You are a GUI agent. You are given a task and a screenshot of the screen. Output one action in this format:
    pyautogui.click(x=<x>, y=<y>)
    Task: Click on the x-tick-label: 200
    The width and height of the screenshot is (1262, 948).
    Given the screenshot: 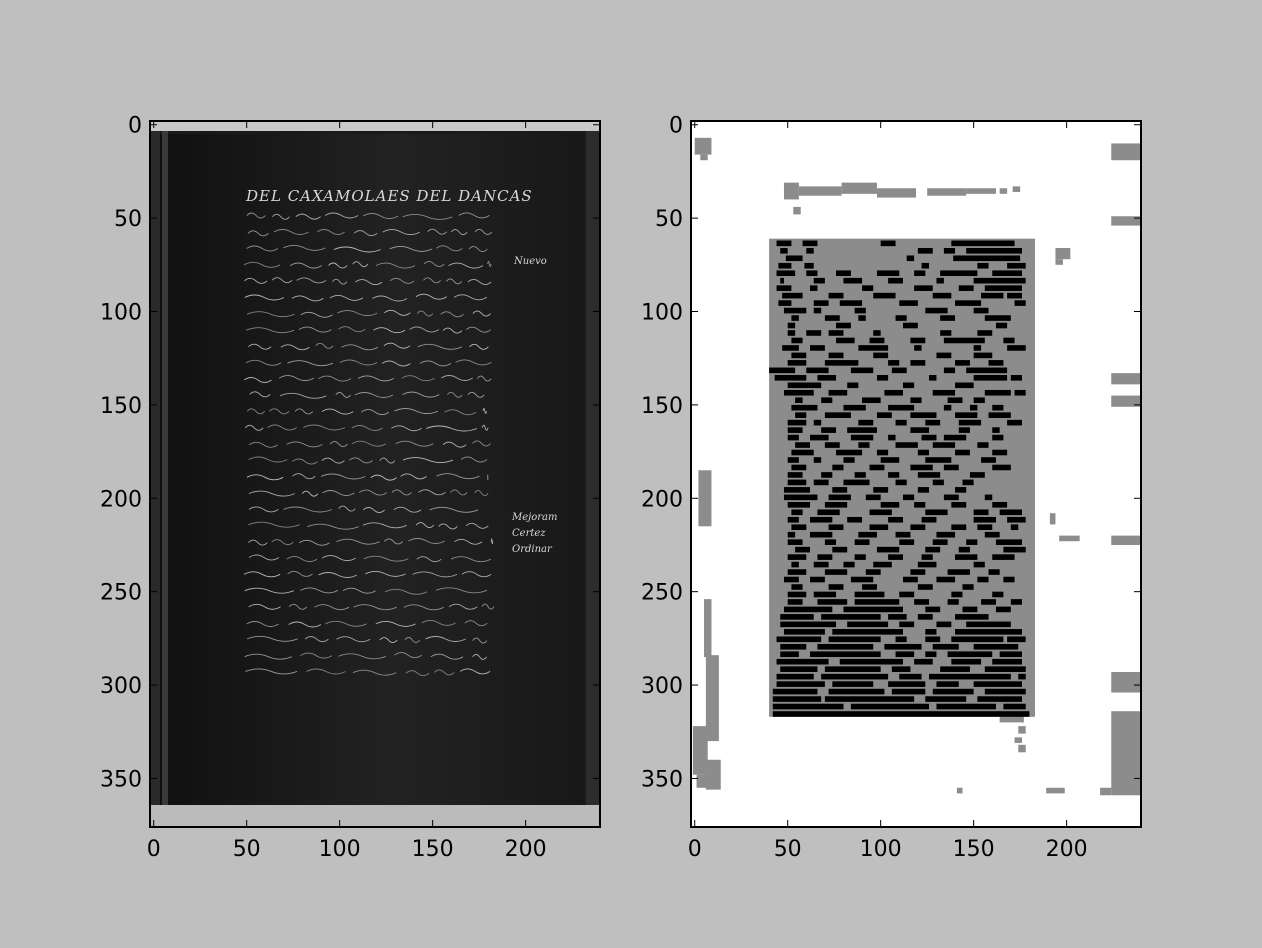 What is the action you would take?
    pyautogui.click(x=1067, y=849)
    